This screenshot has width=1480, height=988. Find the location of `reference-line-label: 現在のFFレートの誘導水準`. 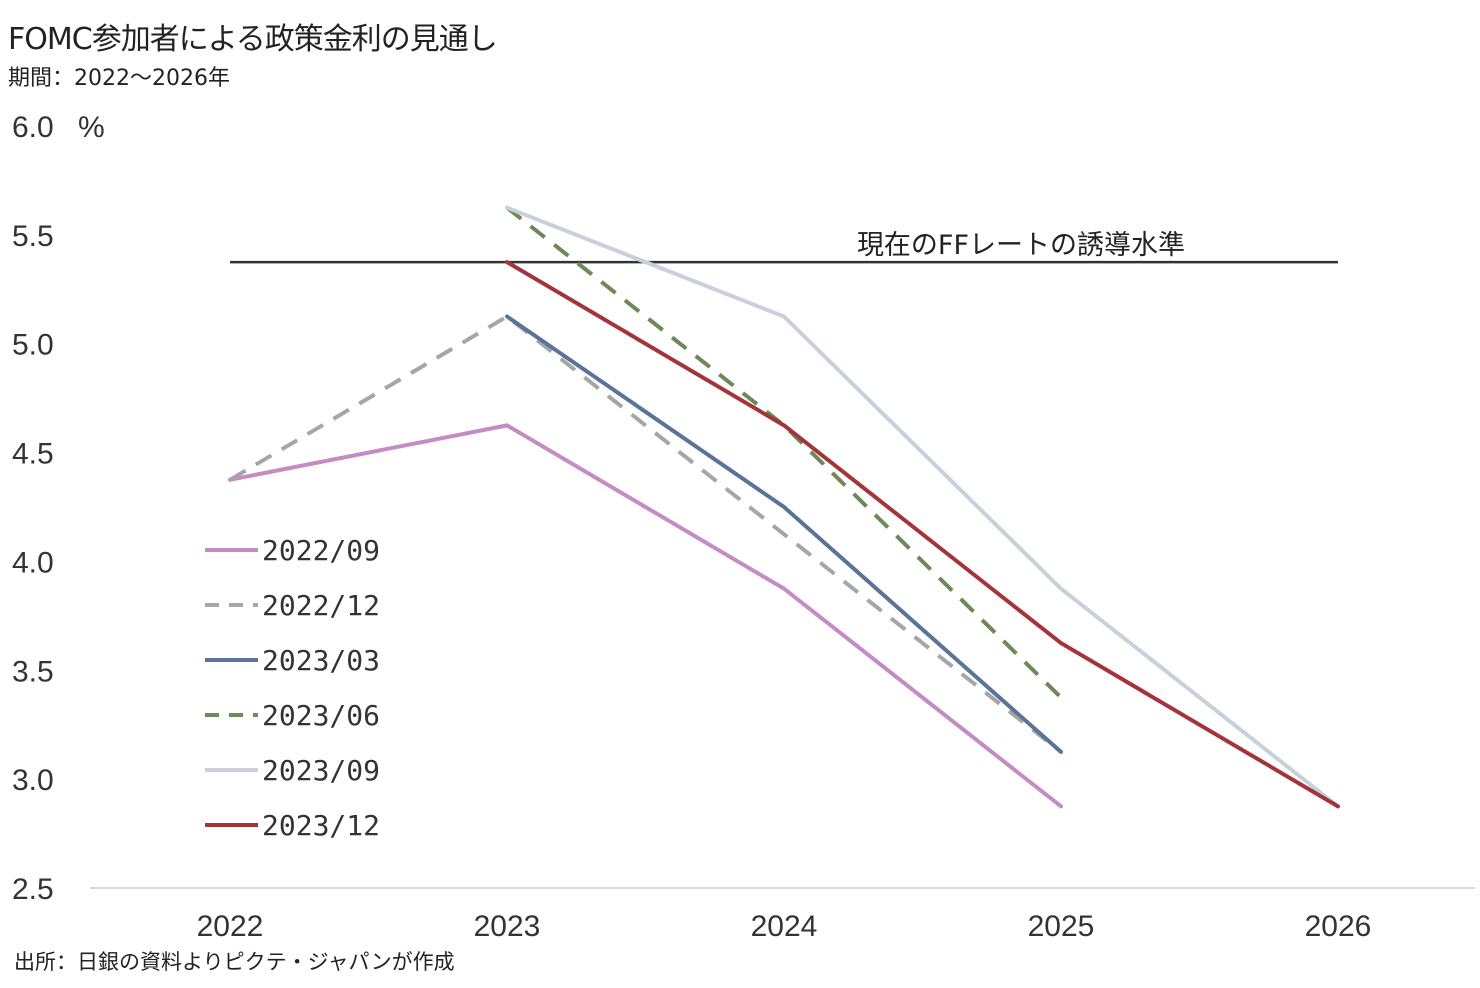

reference-line-label: 現在のFFレートの誘導水準 is located at coordinates (1021, 245).